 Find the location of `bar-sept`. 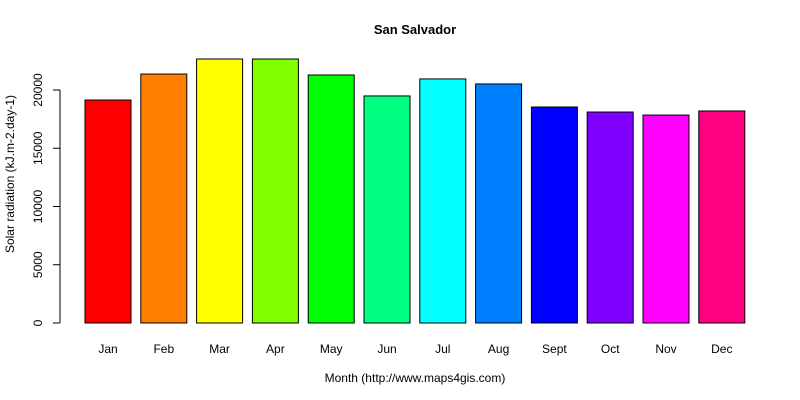

bar-sept is located at coordinates (554, 215).